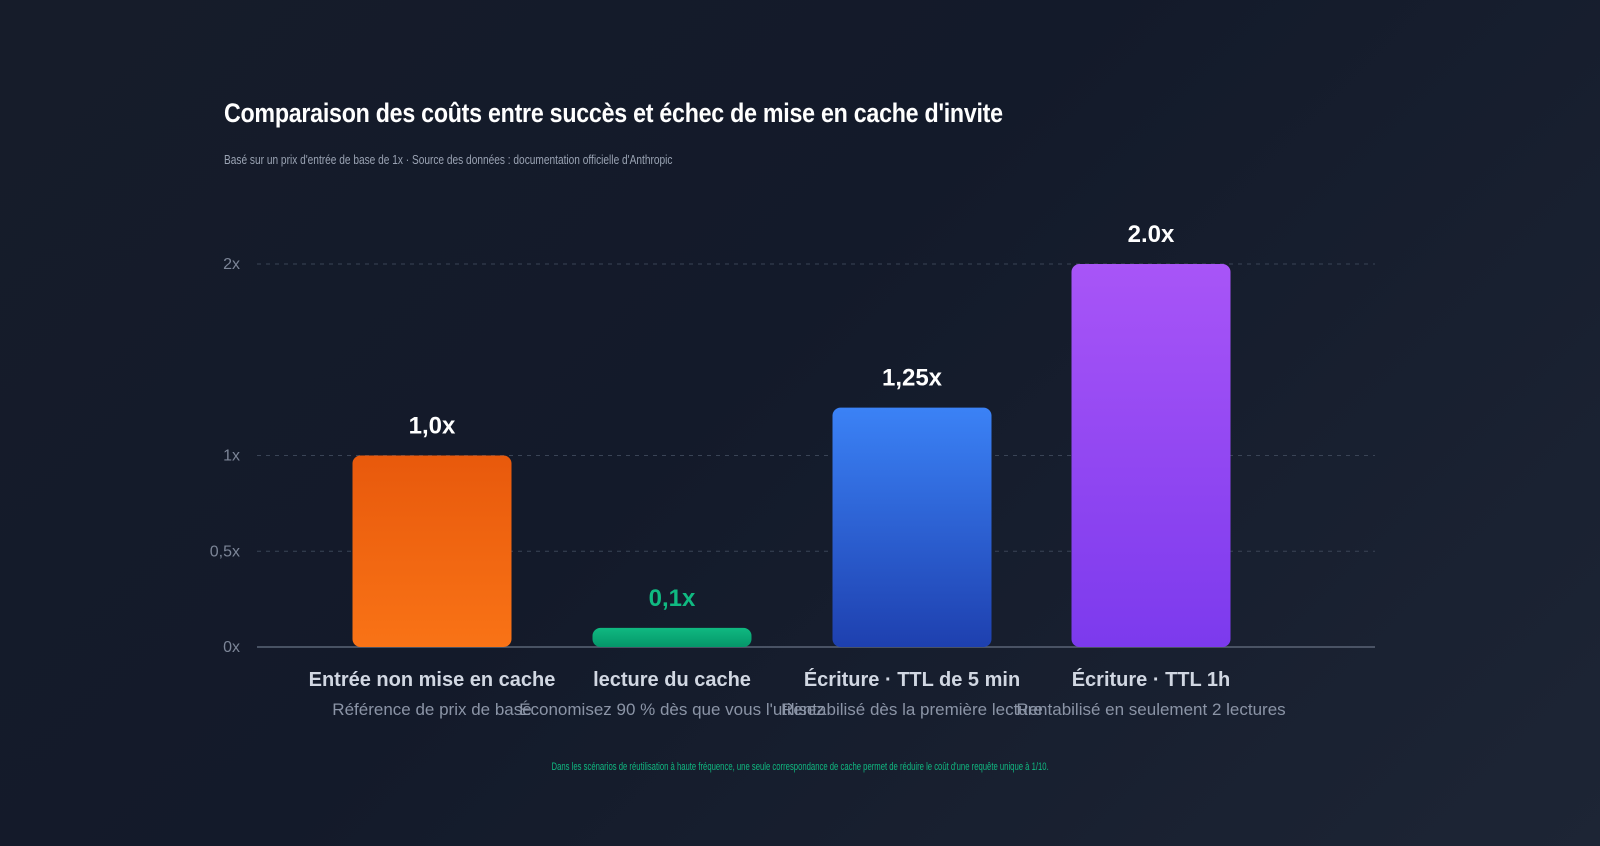 Image resolution: width=1600 pixels, height=846 pixels. Describe the element at coordinates (912, 679) in the screenshot. I see `category-label: Écriture · TTL de 5 min` at that location.